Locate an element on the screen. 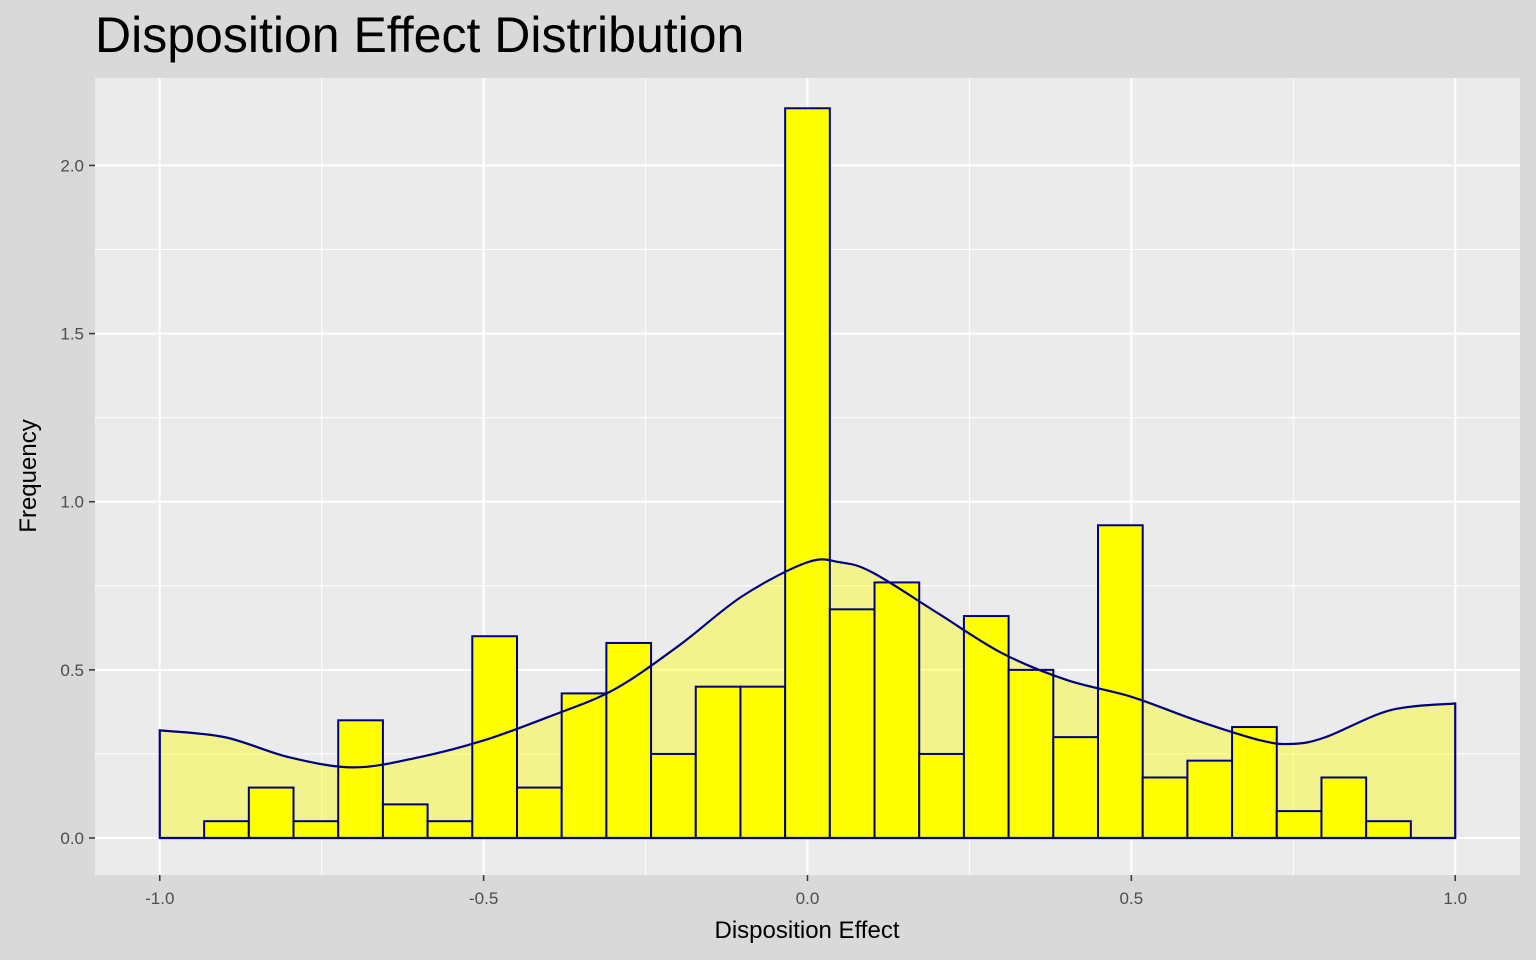  x-tick-label: 1.0 is located at coordinates (1455, 898).